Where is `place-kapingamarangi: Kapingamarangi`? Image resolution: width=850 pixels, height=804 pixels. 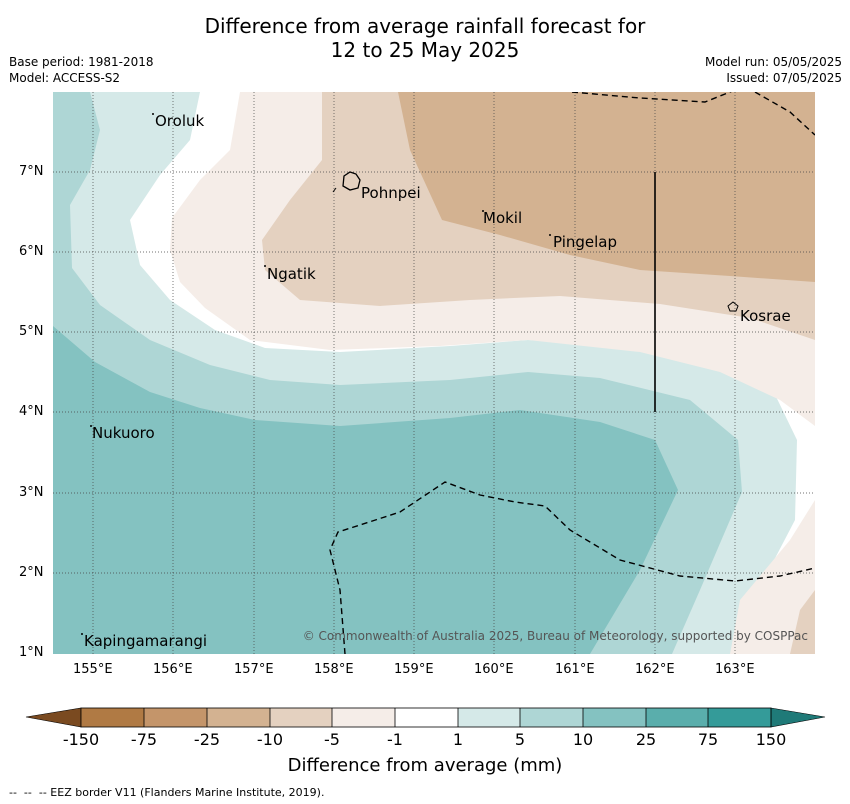 place-kapingamarangi: Kapingamarangi is located at coordinates (146, 641).